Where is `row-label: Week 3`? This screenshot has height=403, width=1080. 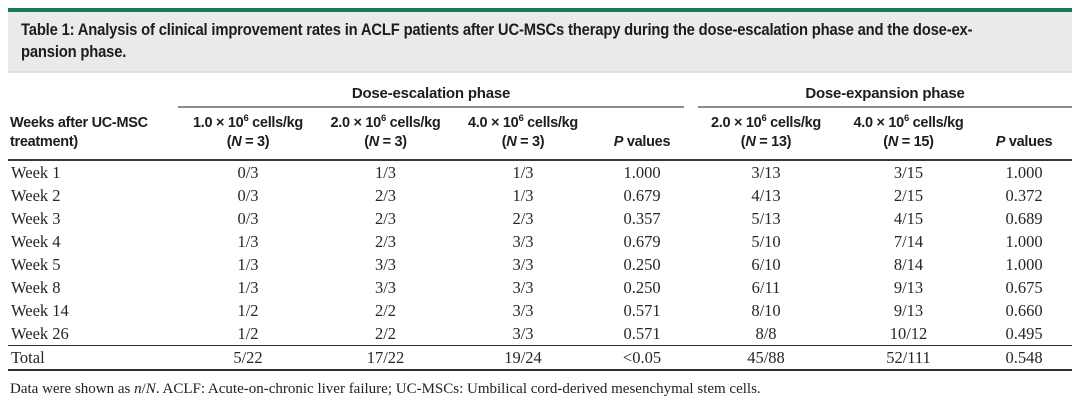 row-label: Week 3 is located at coordinates (36, 218).